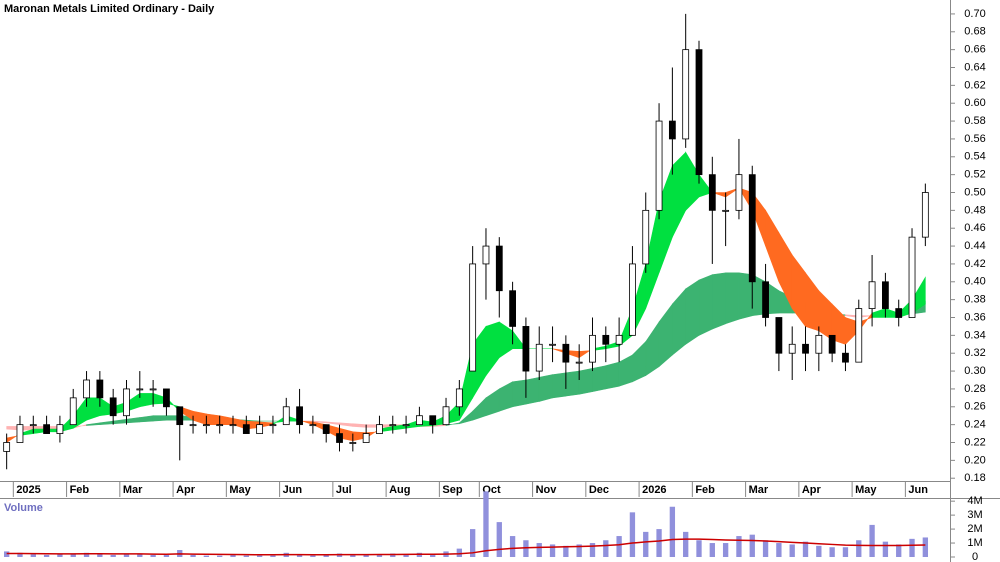  What do you see at coordinates (654, 490) in the screenshot?
I see `x-tick-label: 2026` at bounding box center [654, 490].